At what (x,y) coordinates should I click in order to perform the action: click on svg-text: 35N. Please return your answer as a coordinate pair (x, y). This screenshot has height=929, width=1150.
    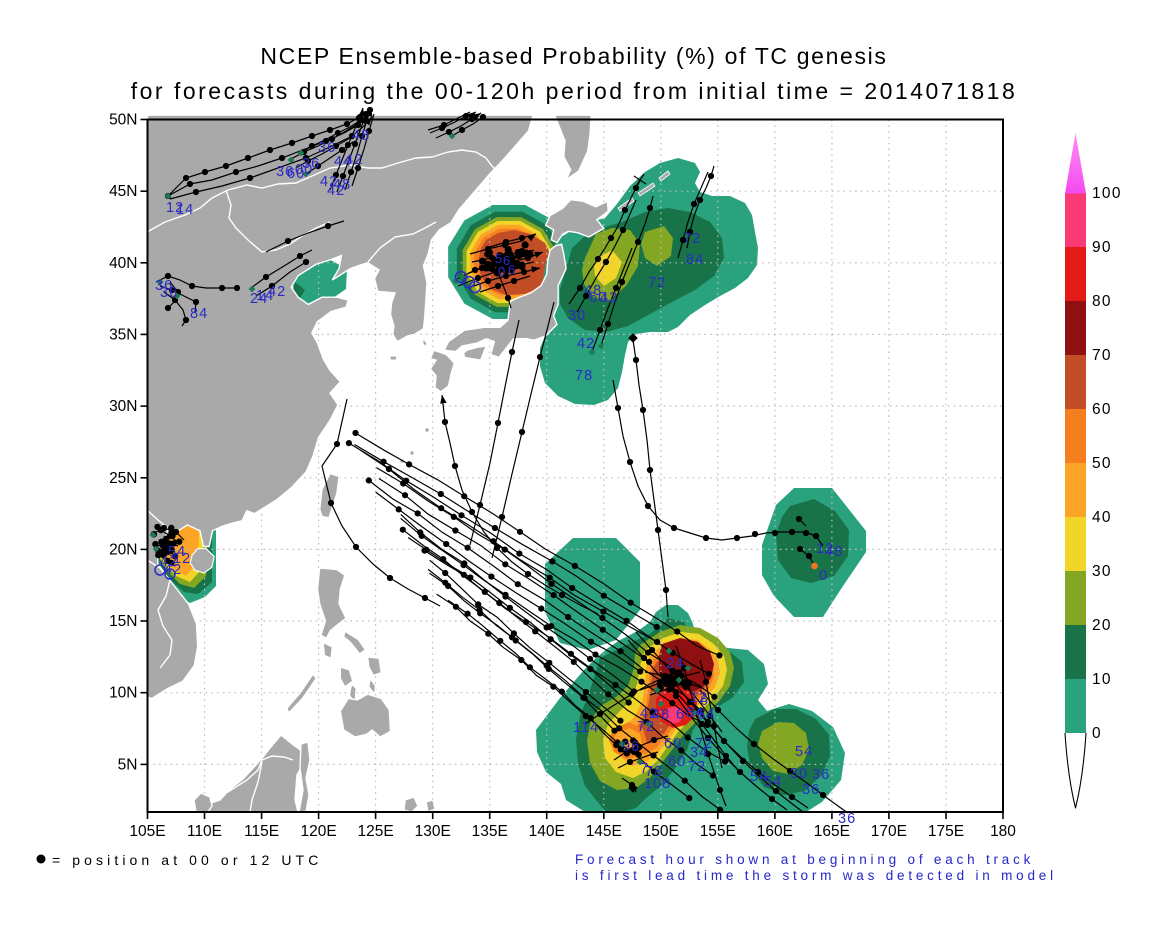
    Looking at the image, I should click on (123, 334).